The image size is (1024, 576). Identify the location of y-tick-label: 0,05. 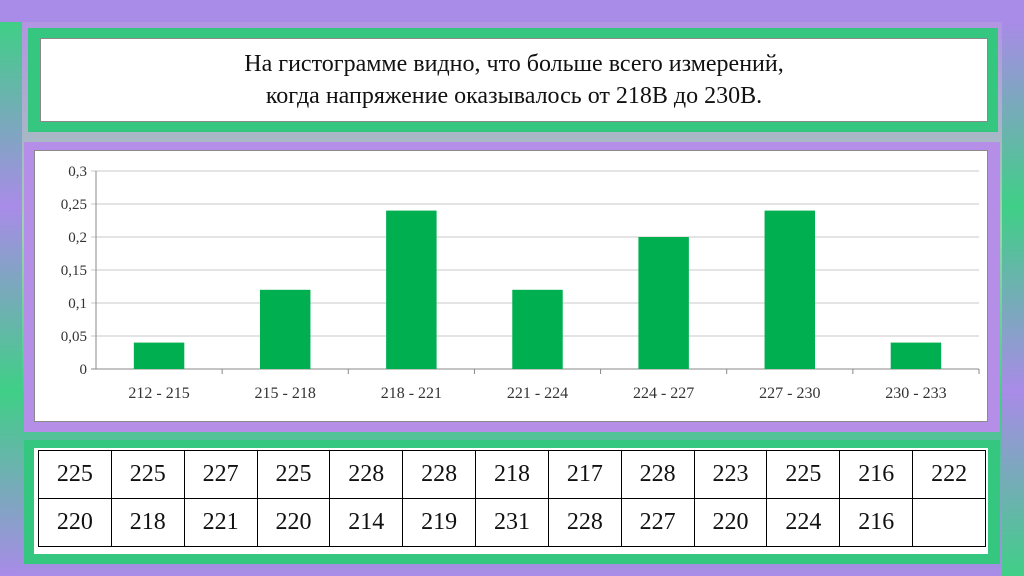
(74, 337).